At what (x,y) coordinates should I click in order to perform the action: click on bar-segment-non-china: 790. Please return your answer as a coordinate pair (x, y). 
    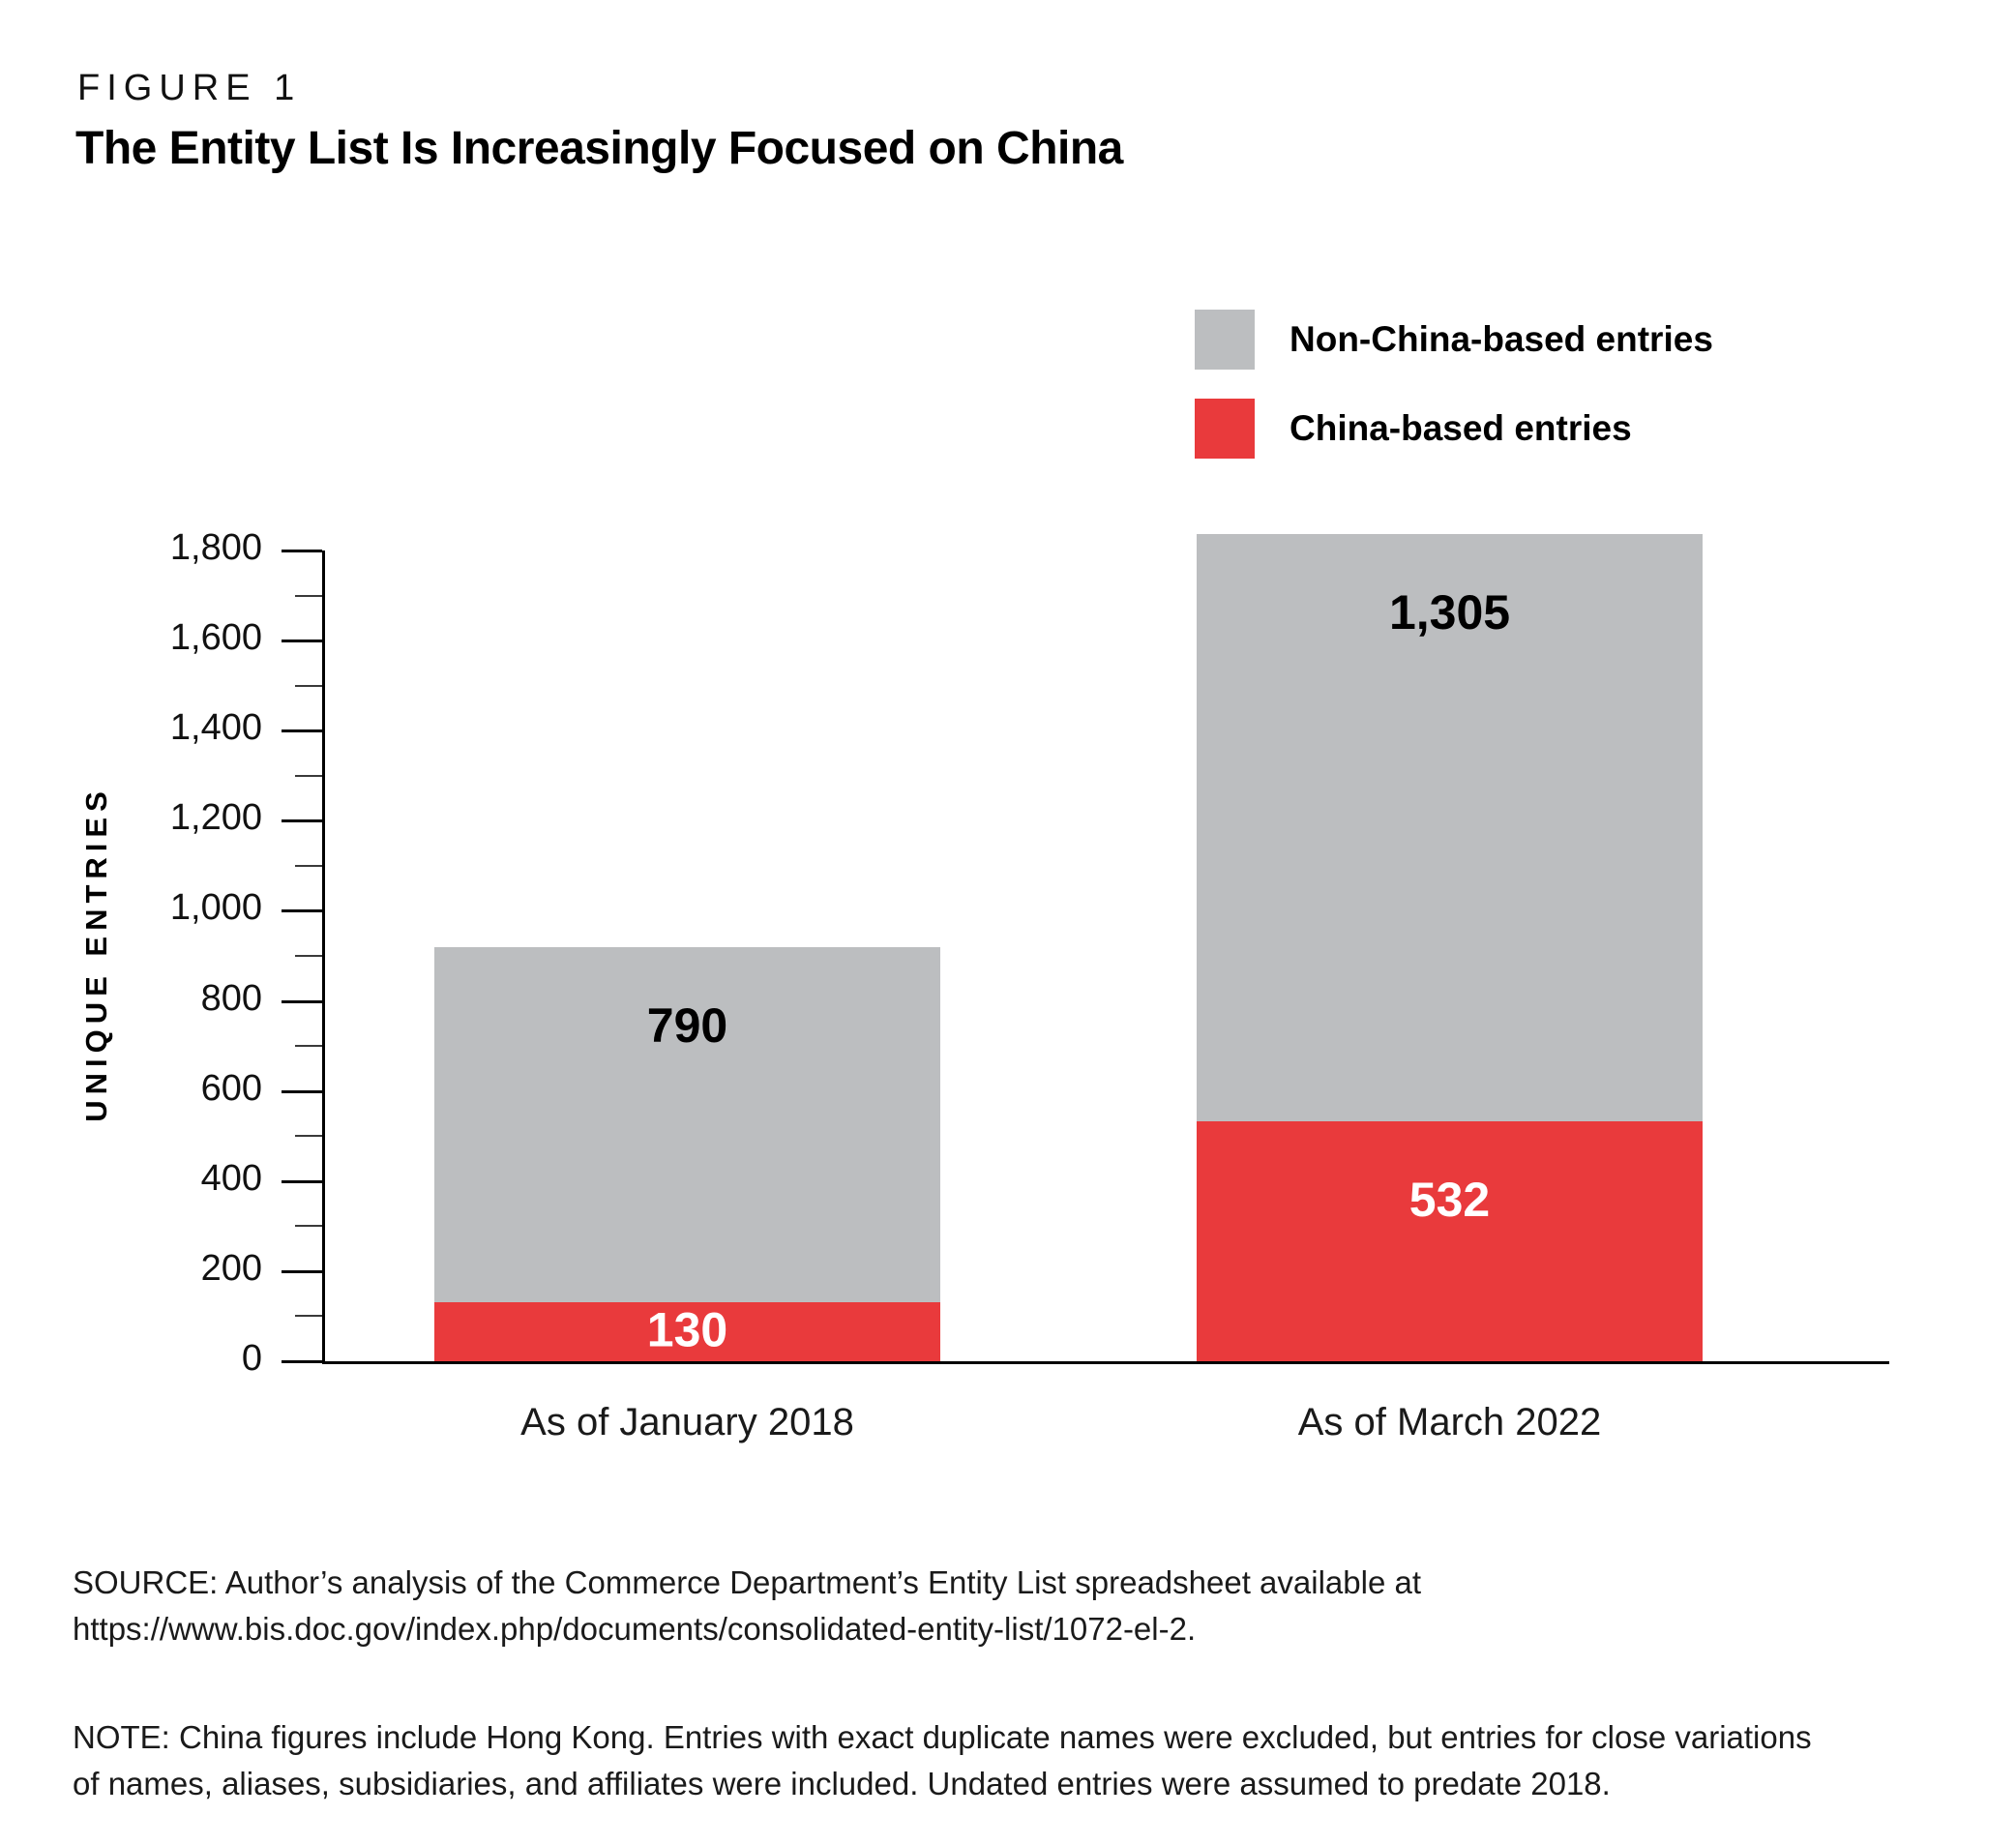
    Looking at the image, I should click on (687, 1124).